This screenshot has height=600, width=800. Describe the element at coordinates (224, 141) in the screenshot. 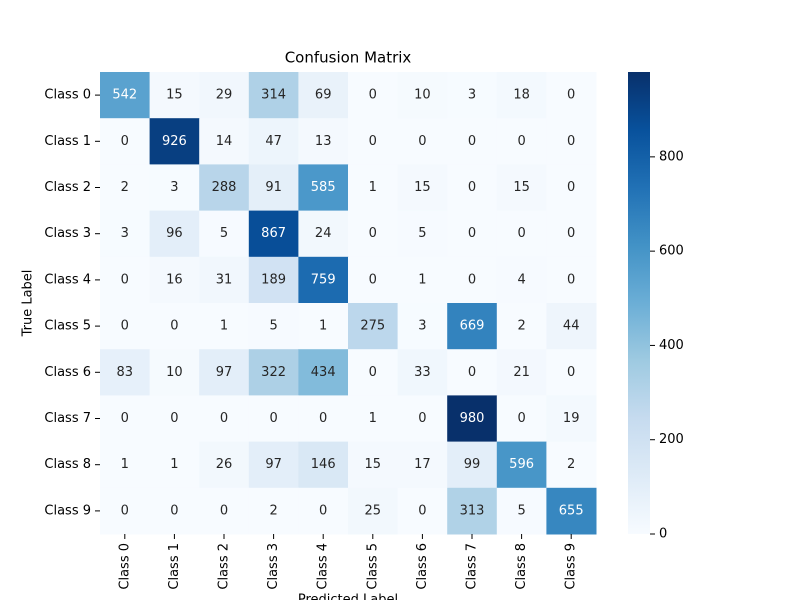

I see `cell-label: 14` at that location.